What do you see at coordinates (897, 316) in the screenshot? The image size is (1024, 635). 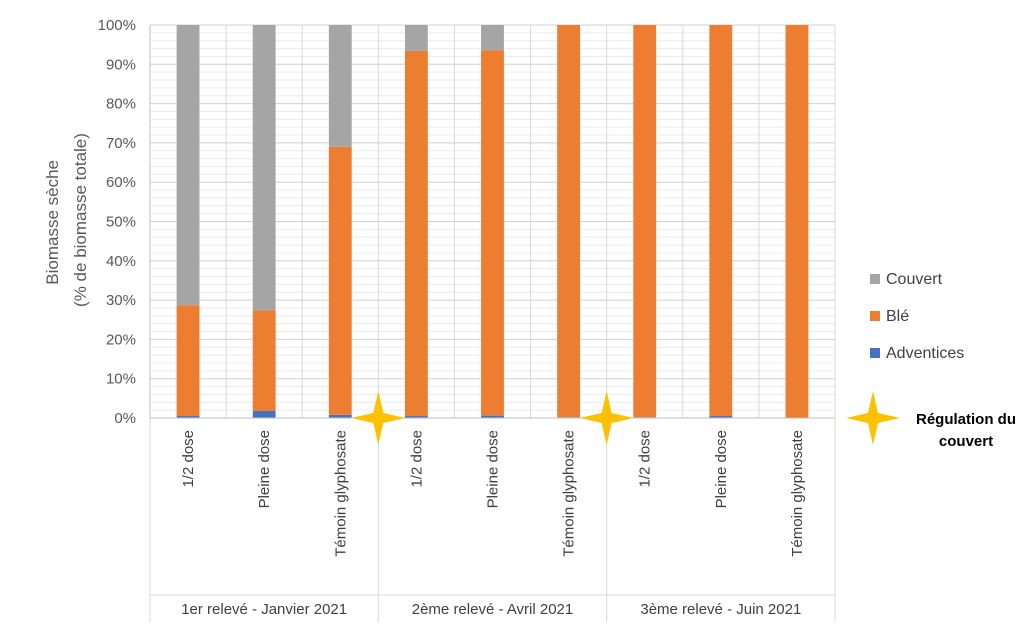 I see `legend-label-blé: Blé` at bounding box center [897, 316].